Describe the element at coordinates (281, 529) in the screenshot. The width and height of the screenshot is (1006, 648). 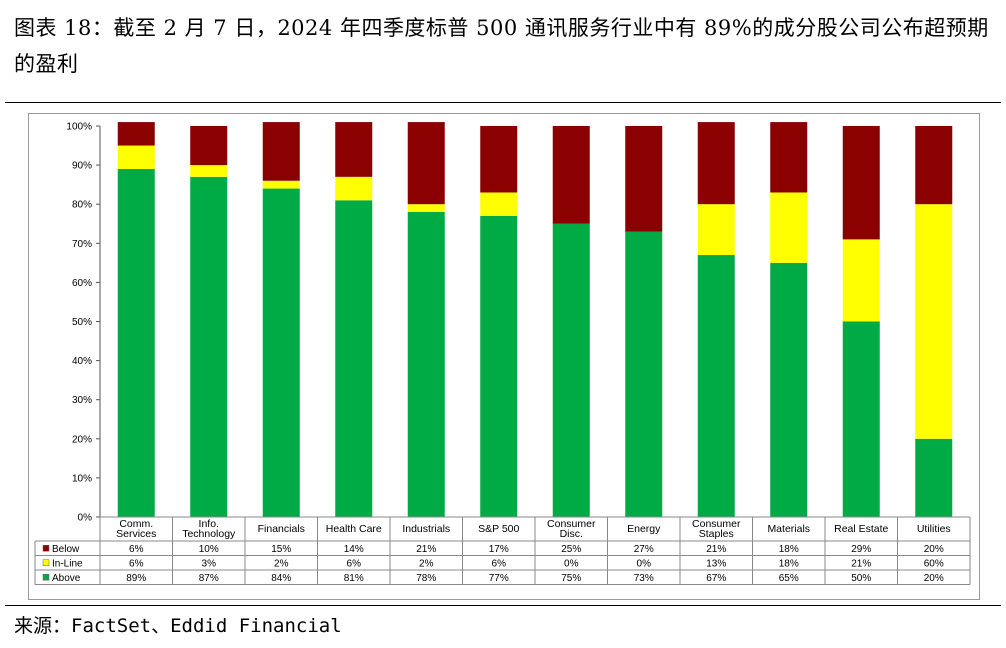
I see `category-label: Financials` at that location.